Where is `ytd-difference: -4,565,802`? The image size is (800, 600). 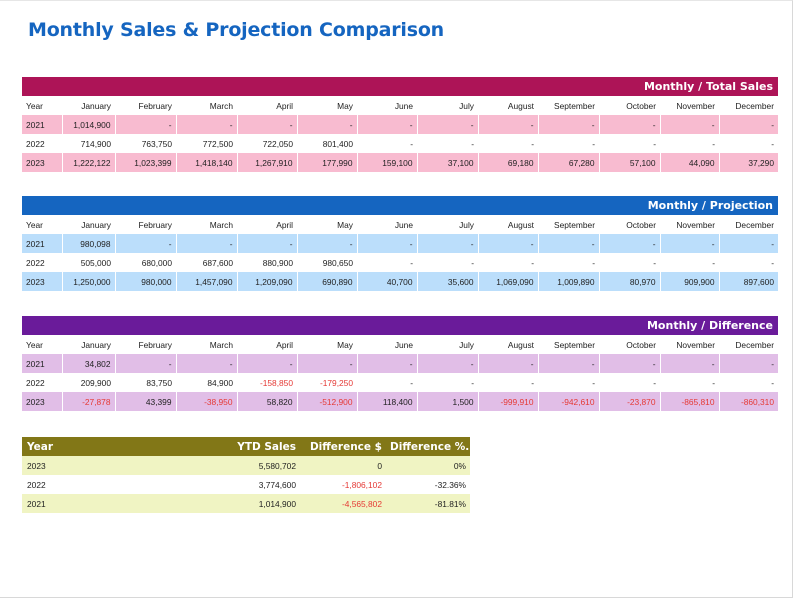 ytd-difference: -4,565,802 is located at coordinates (343, 503).